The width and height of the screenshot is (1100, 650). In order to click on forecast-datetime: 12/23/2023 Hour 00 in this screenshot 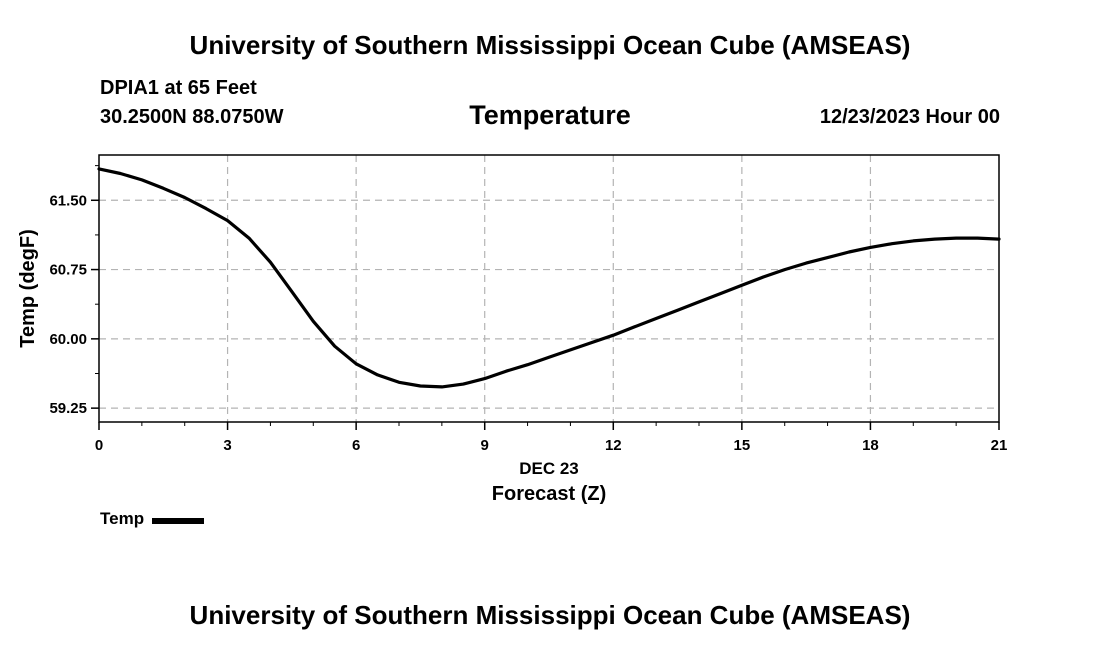, I will do `click(909, 117)`.